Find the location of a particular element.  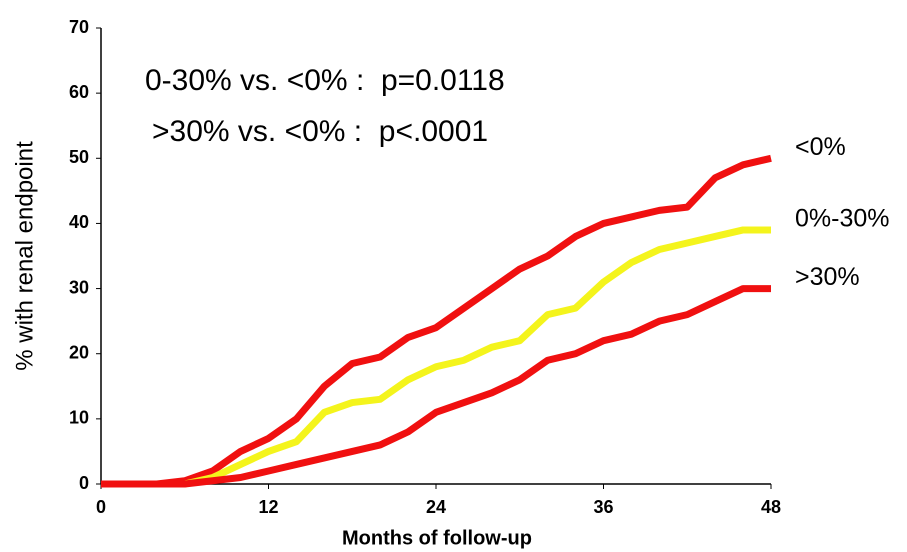

series-label: 0%-30% is located at coordinates (842, 219).